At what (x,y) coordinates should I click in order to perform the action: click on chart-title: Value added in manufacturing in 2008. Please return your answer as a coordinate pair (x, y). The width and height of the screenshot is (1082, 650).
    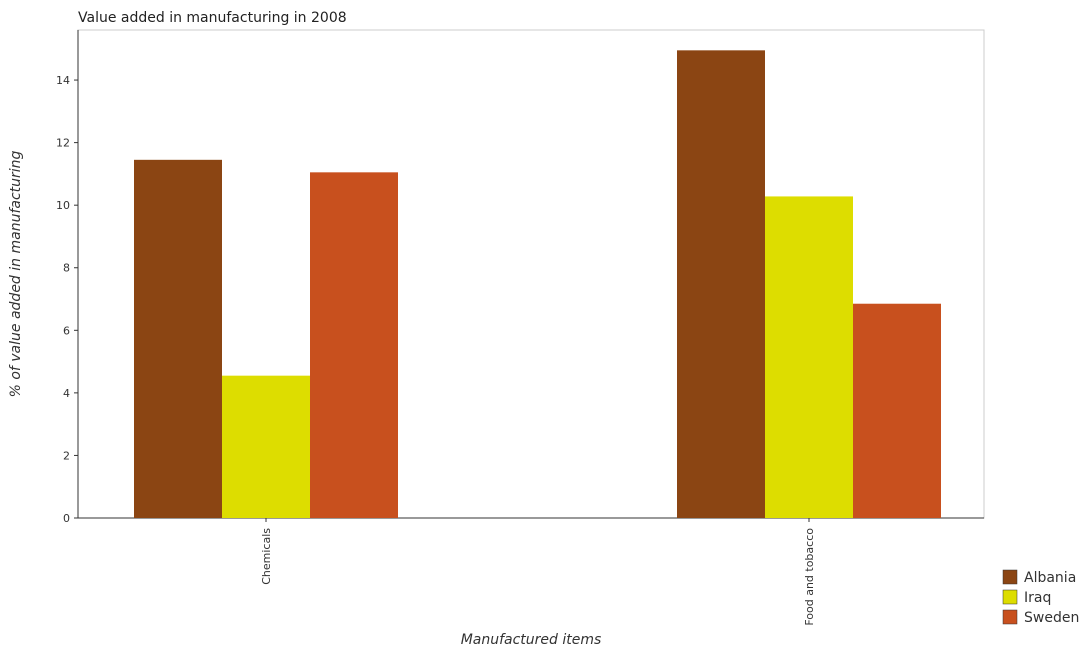
    Looking at the image, I should click on (212, 18).